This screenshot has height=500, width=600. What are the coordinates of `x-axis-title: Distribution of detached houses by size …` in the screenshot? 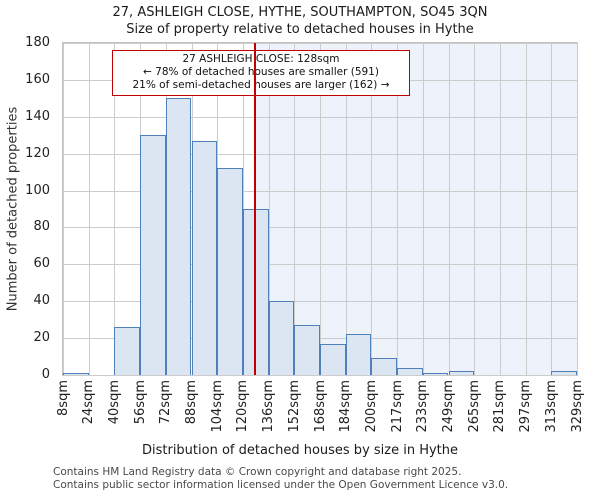 It's located at (300, 450).